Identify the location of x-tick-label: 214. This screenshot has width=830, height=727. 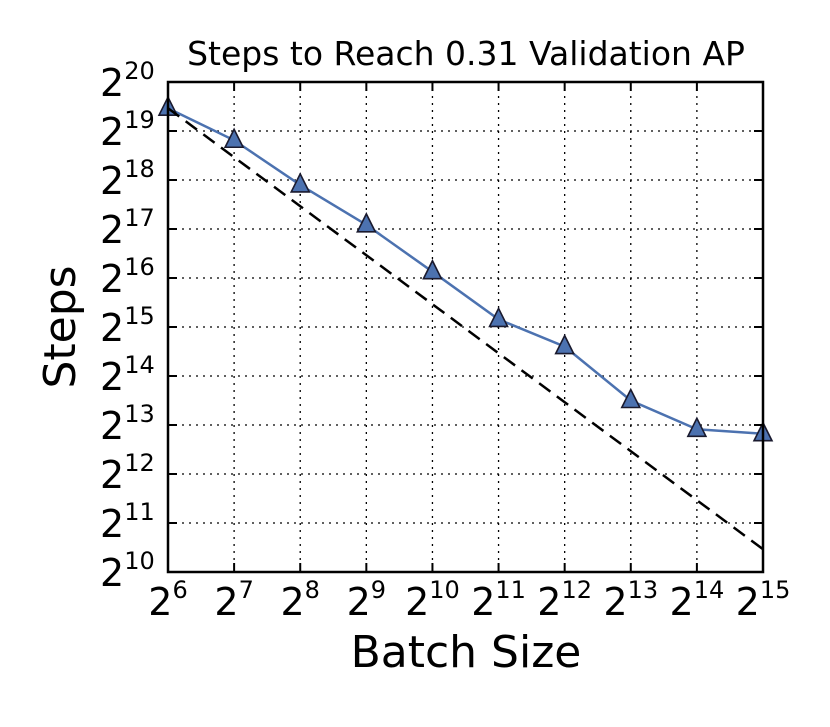
(697, 600).